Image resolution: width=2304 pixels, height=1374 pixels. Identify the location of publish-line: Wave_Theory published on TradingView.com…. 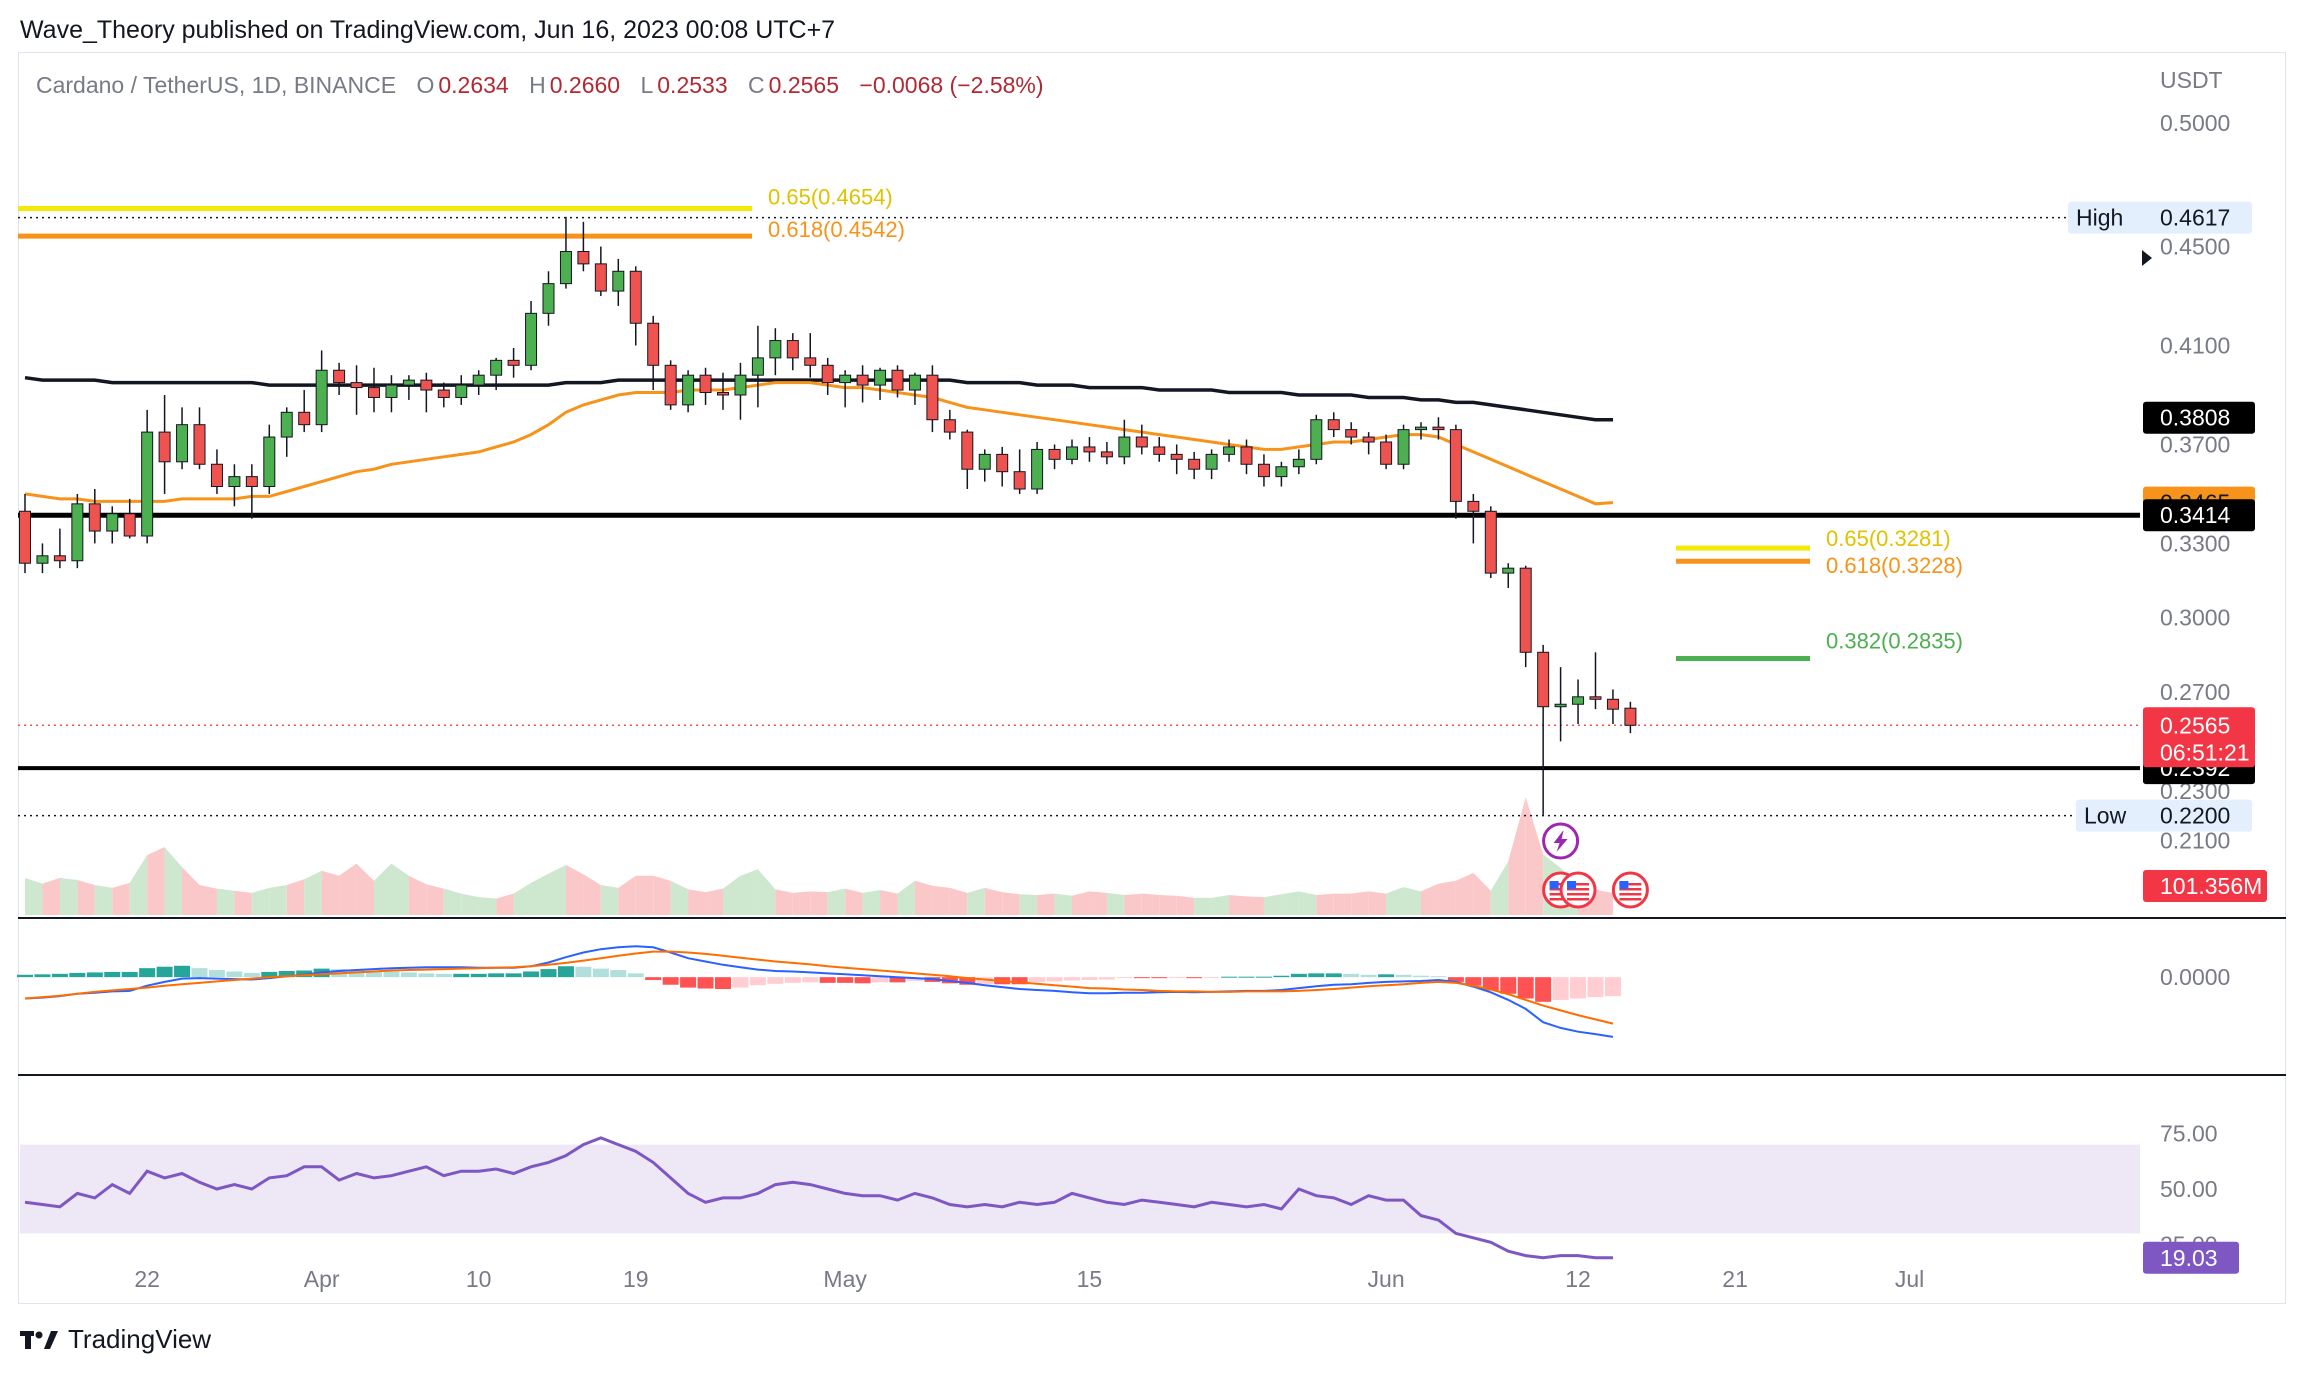
(428, 30).